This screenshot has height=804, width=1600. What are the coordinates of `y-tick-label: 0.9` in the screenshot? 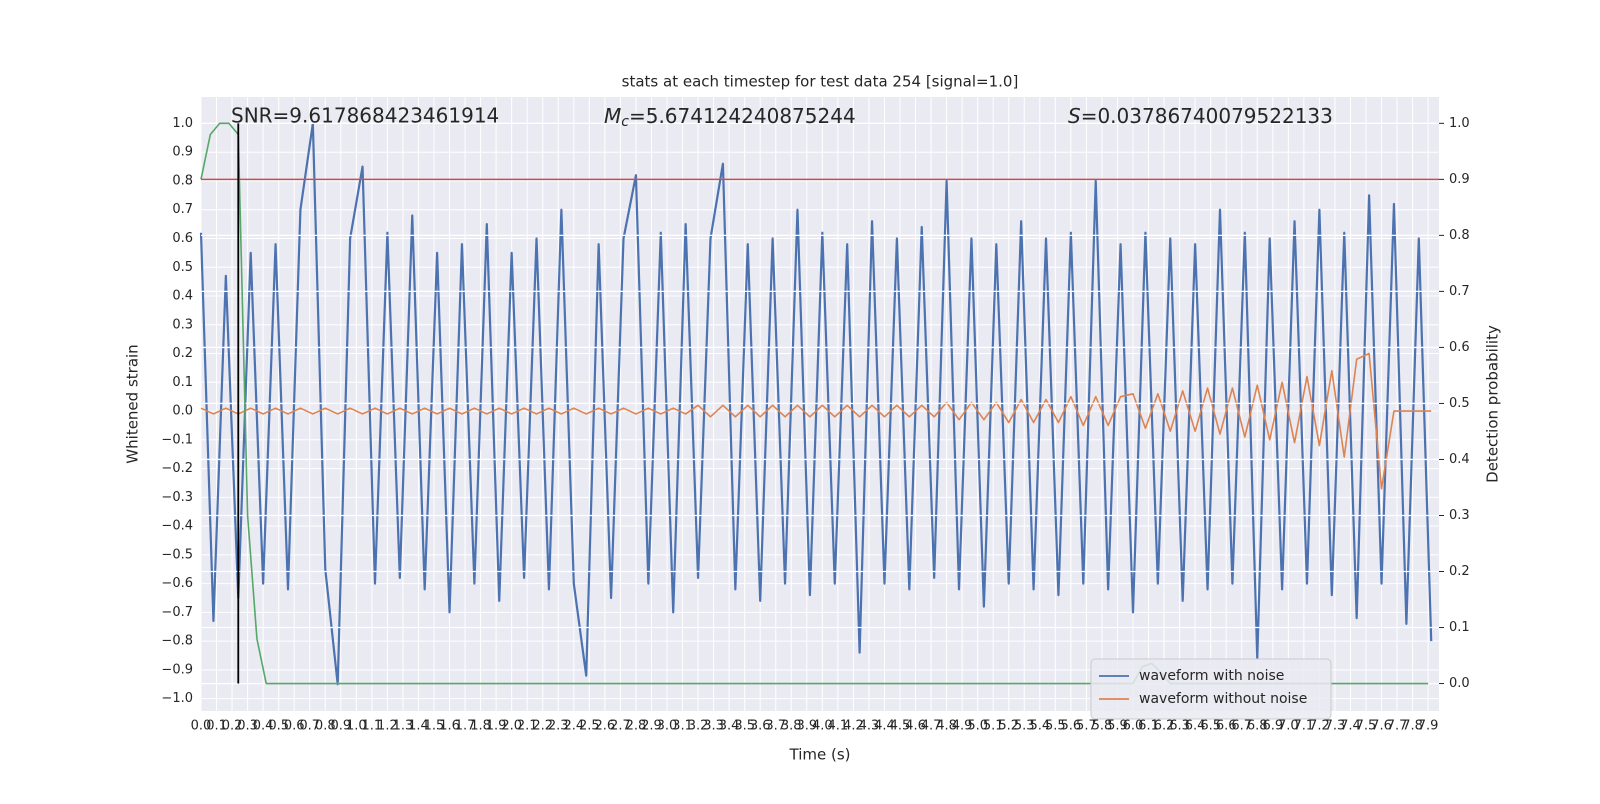 It's located at (182, 152).